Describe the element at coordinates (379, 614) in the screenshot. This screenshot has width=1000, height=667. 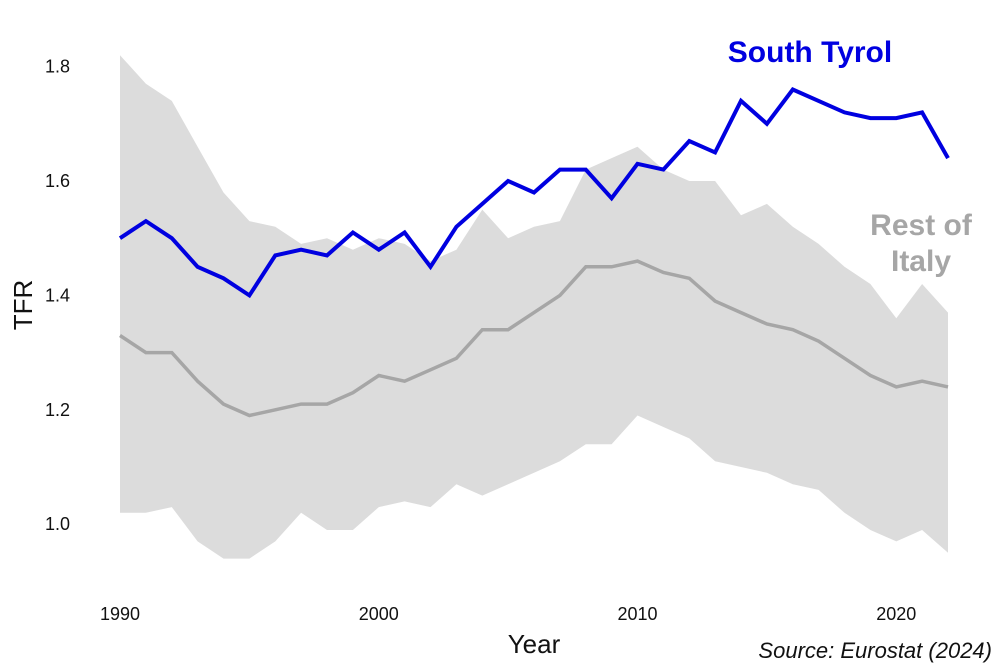
I see `x-tick-label: 2000` at that location.